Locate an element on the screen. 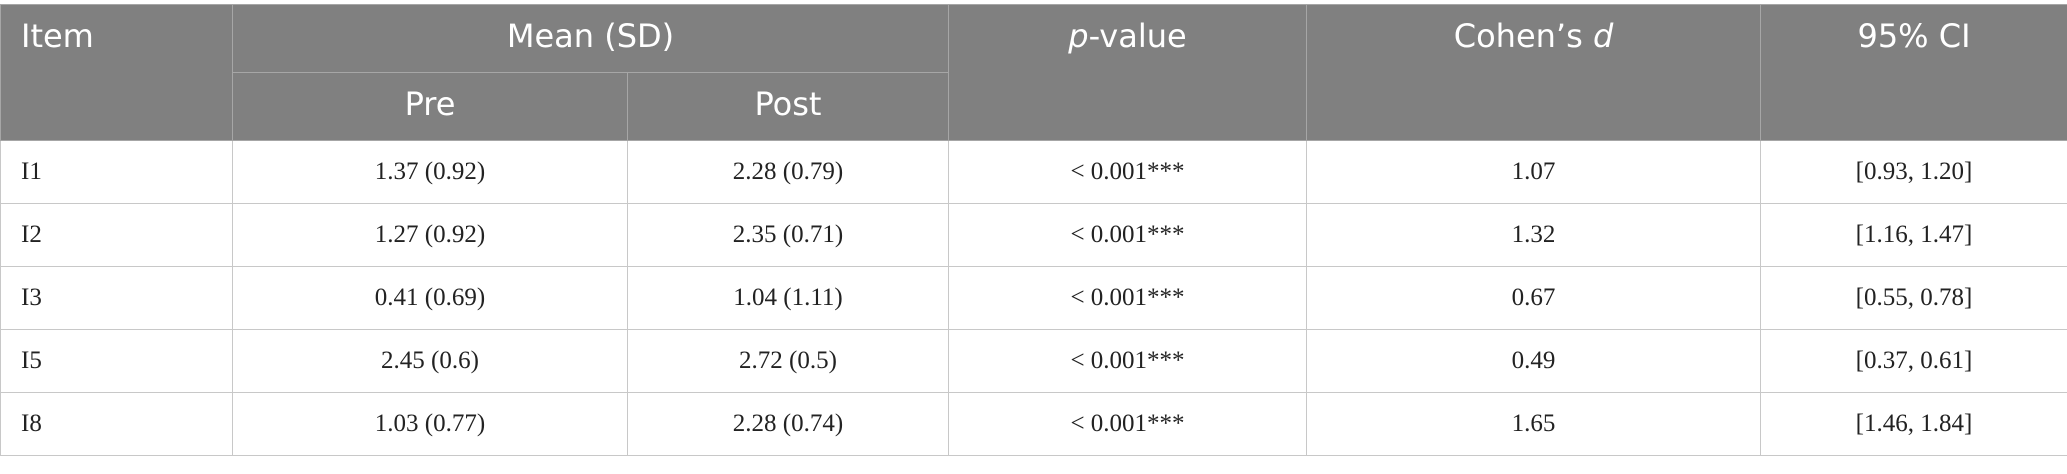 The height and width of the screenshot is (474, 2067). header-text: d is located at coordinates (1603, 36).